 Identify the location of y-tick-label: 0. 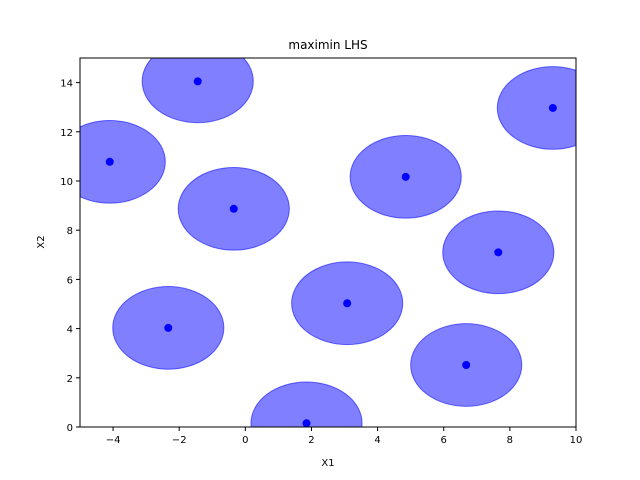
(70, 428).